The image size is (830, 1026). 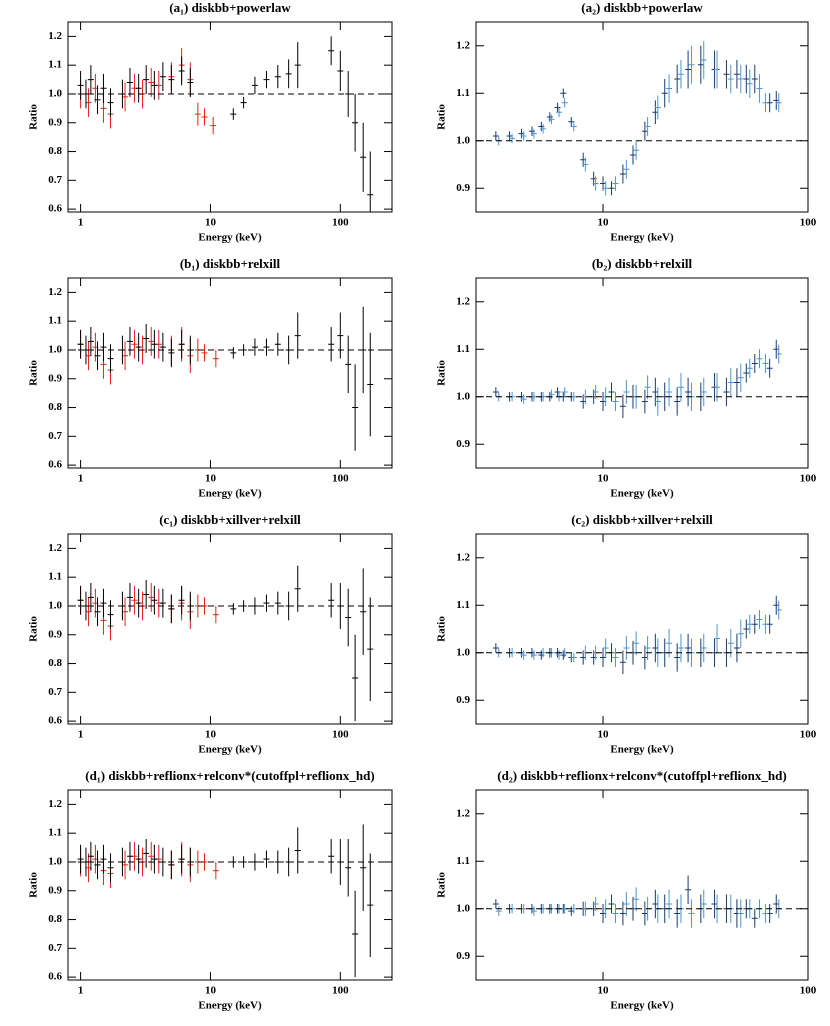 I want to click on panel-title: (b₂) diskbb+relxill, so click(x=642, y=263).